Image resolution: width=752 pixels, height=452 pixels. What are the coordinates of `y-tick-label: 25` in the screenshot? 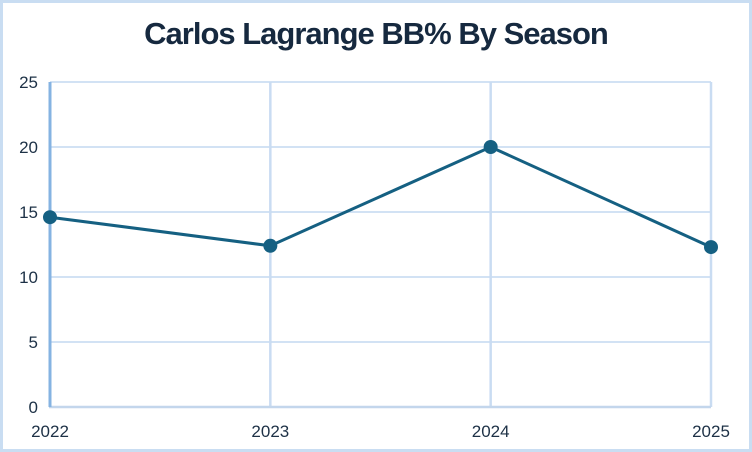 It's located at (28, 82).